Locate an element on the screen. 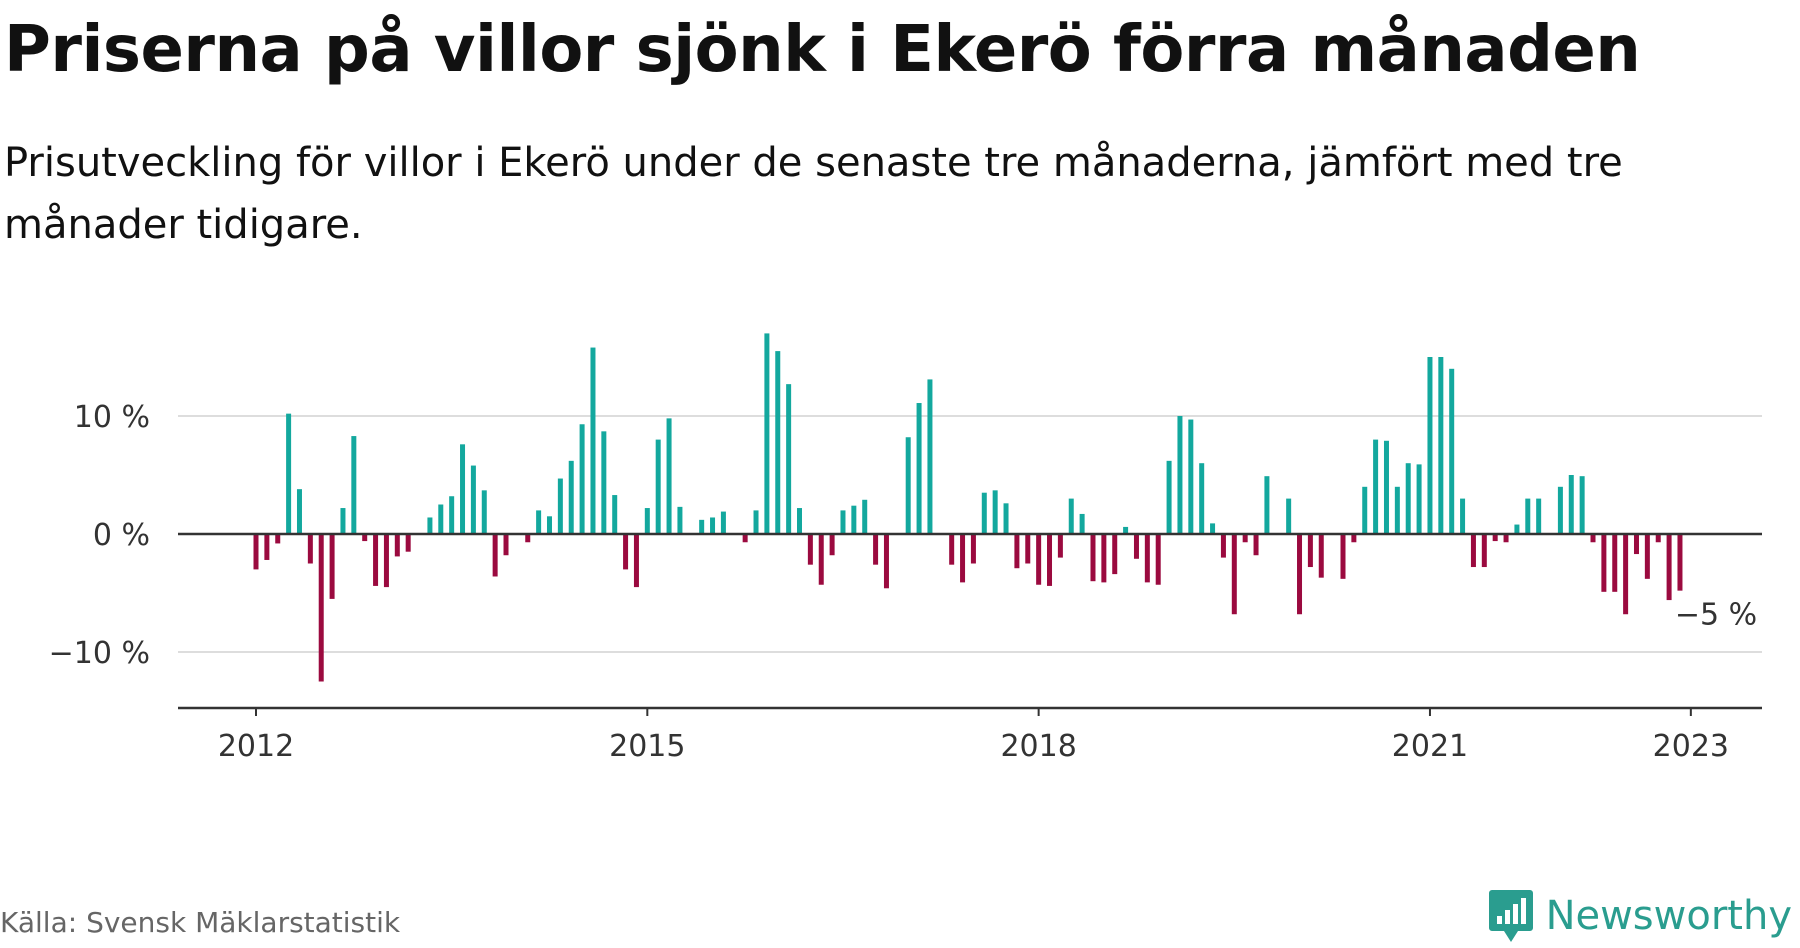  x-tick-label: 2012 is located at coordinates (256, 746).